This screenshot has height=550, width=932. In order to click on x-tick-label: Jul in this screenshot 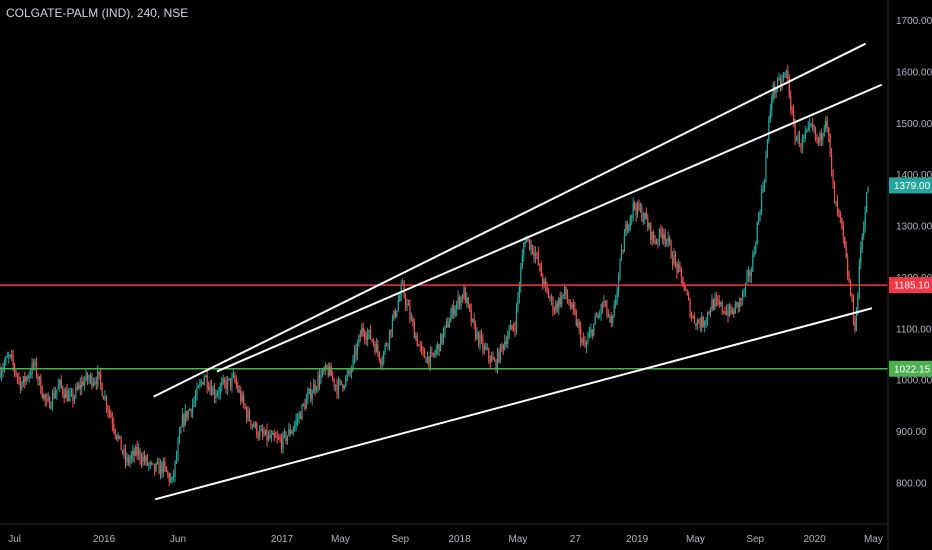, I will do `click(14, 539)`.